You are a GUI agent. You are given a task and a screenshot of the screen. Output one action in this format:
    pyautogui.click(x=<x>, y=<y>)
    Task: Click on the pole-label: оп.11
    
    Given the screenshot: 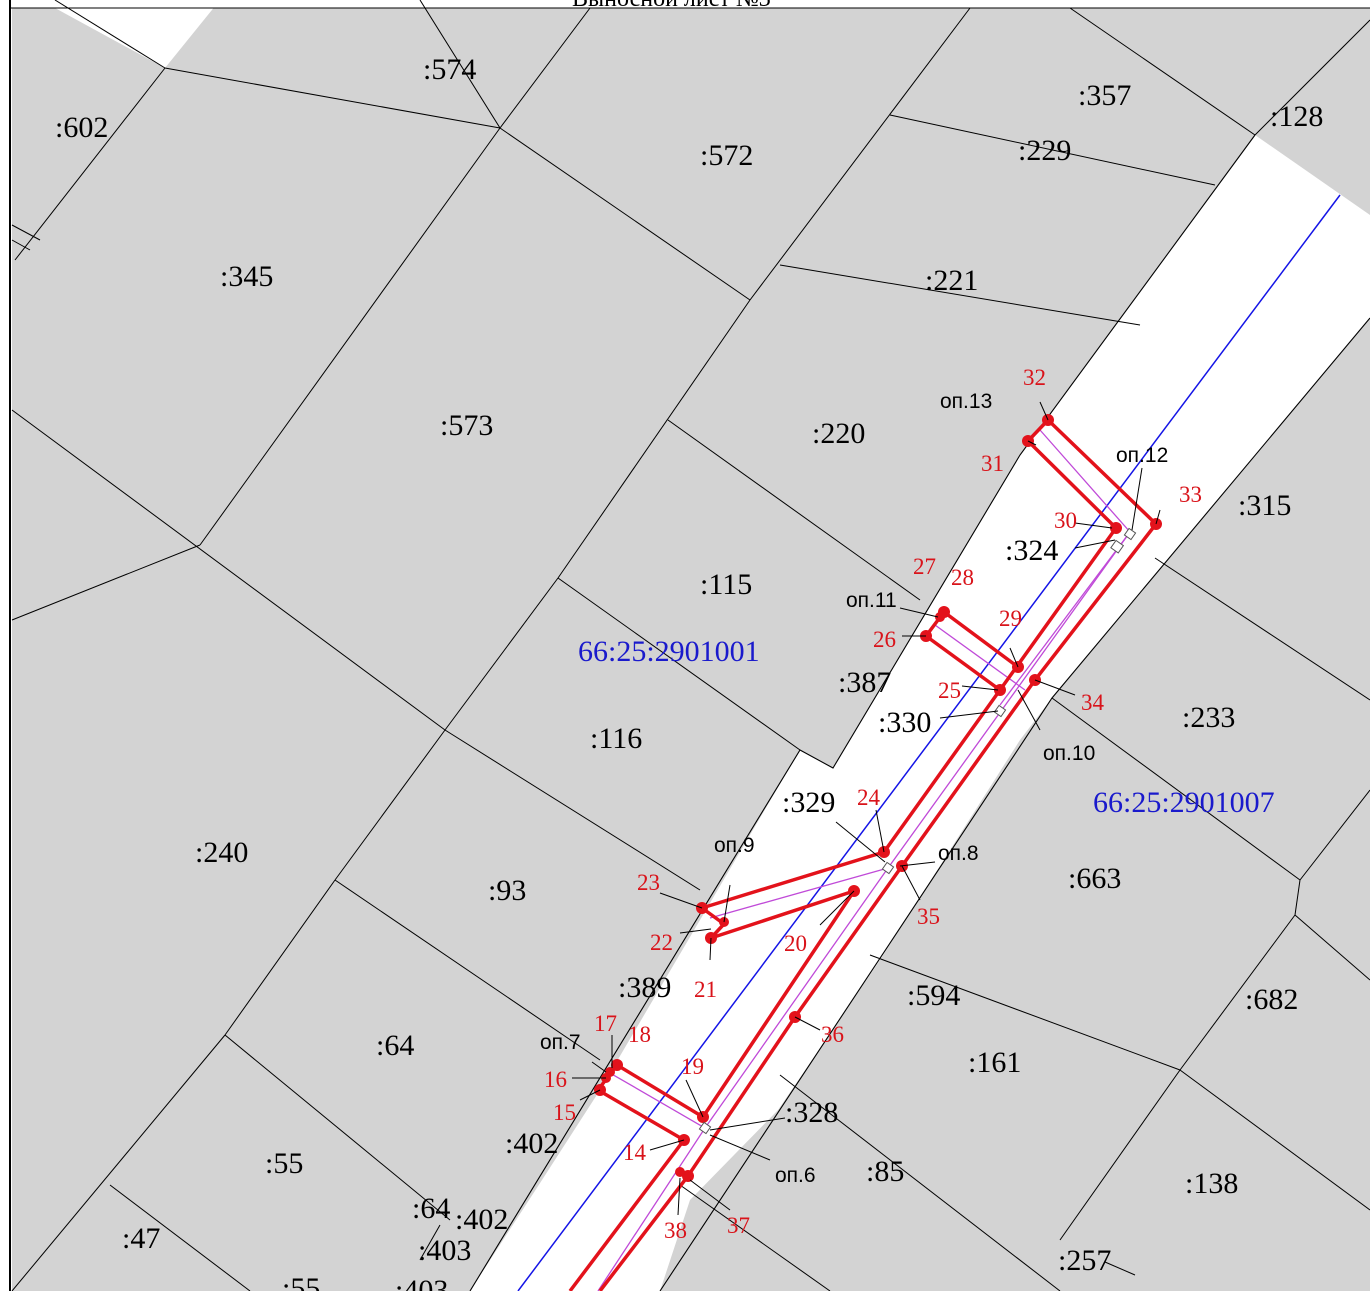 What is the action you would take?
    pyautogui.click(x=871, y=600)
    